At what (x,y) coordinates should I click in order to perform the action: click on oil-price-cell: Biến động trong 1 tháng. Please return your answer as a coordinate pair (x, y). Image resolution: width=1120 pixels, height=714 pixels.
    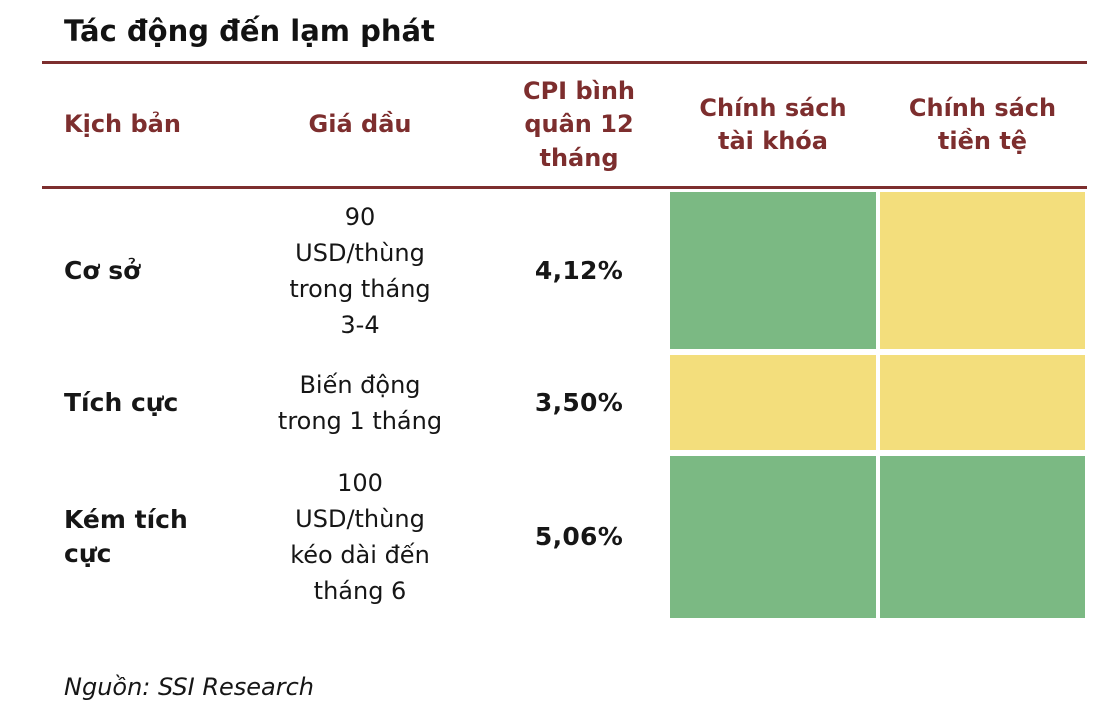
    Looking at the image, I should click on (360, 402).